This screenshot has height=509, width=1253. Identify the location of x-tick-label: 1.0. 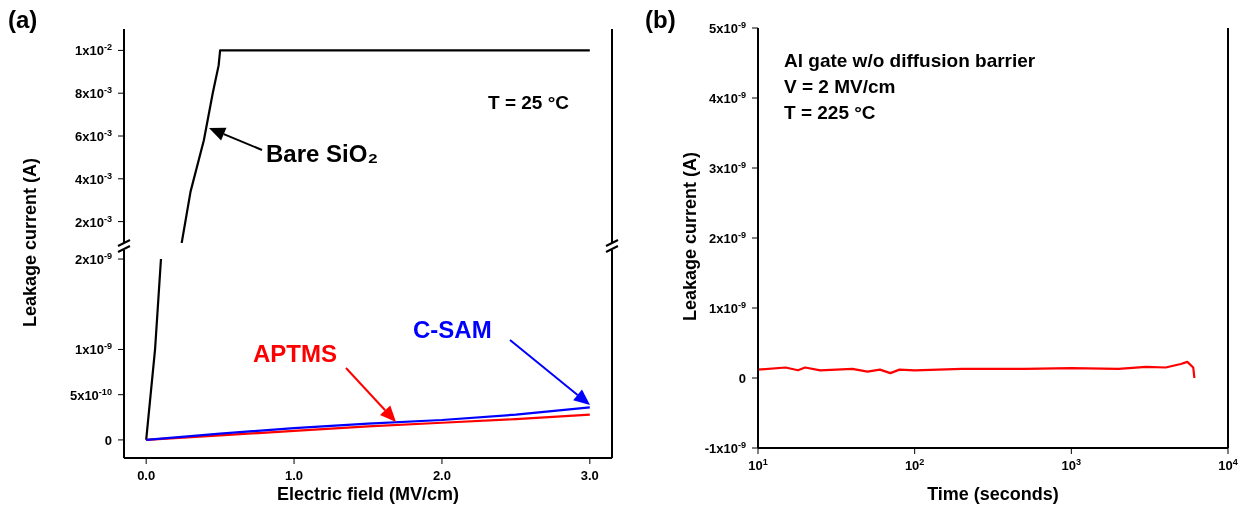
(294, 475).